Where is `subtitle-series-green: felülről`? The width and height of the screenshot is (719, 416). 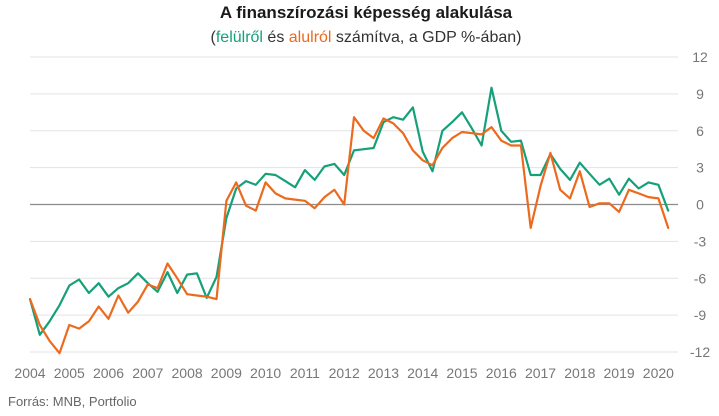
subtitle-series-green: felülről is located at coordinates (239, 37).